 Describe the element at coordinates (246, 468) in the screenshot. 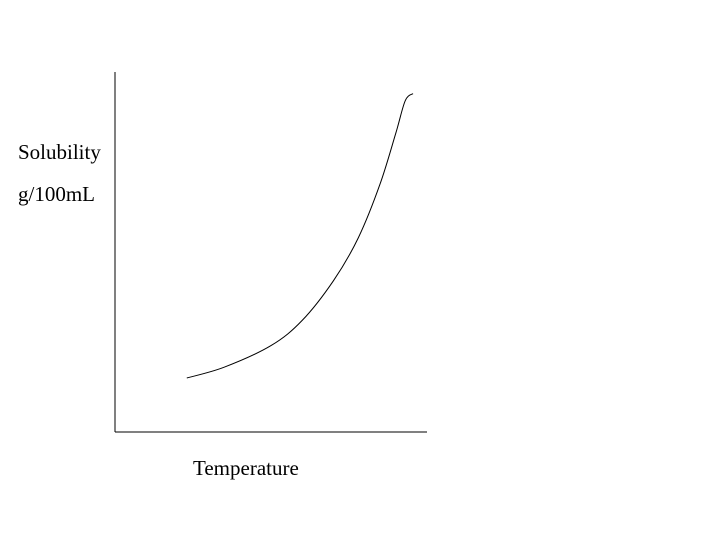

I see `x-axis-label: Temperature` at that location.